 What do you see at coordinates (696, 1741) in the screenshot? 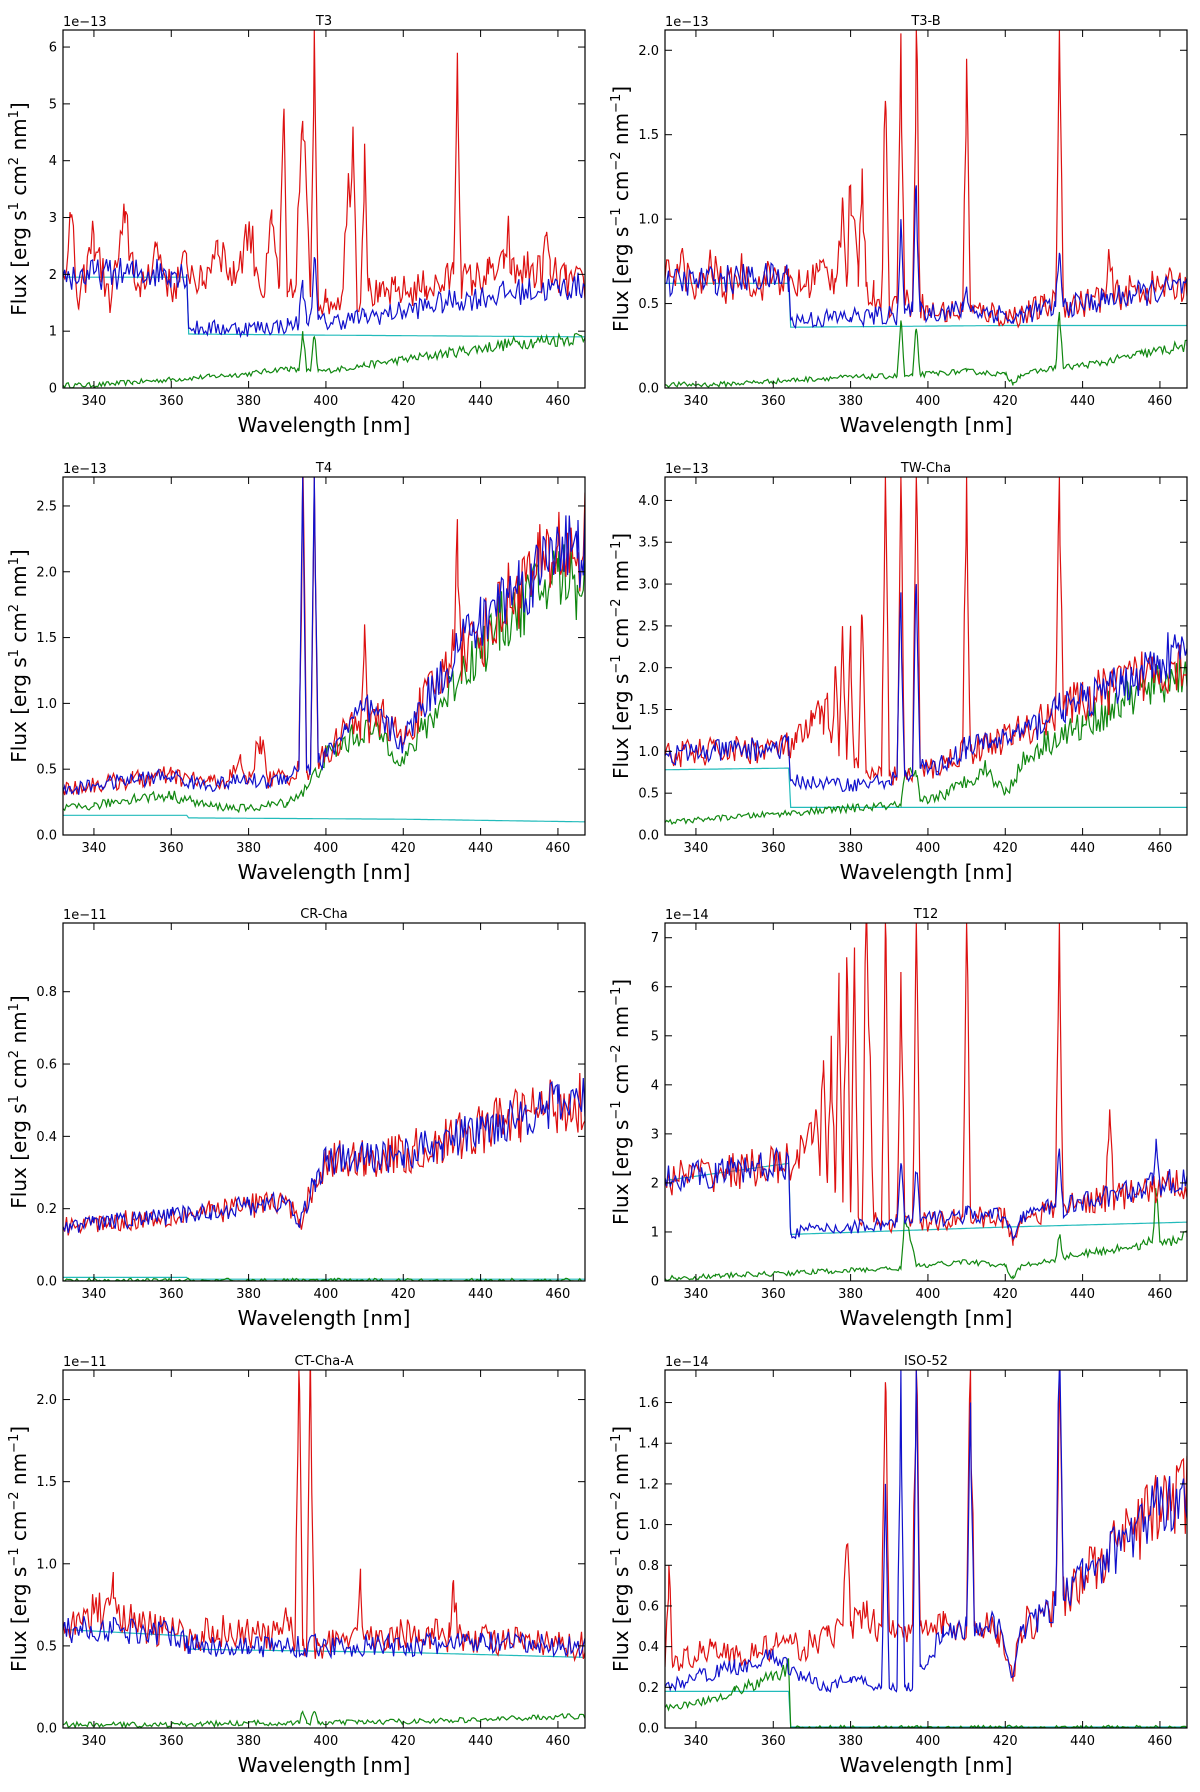
I see `x-tick-label: 340` at bounding box center [696, 1741].